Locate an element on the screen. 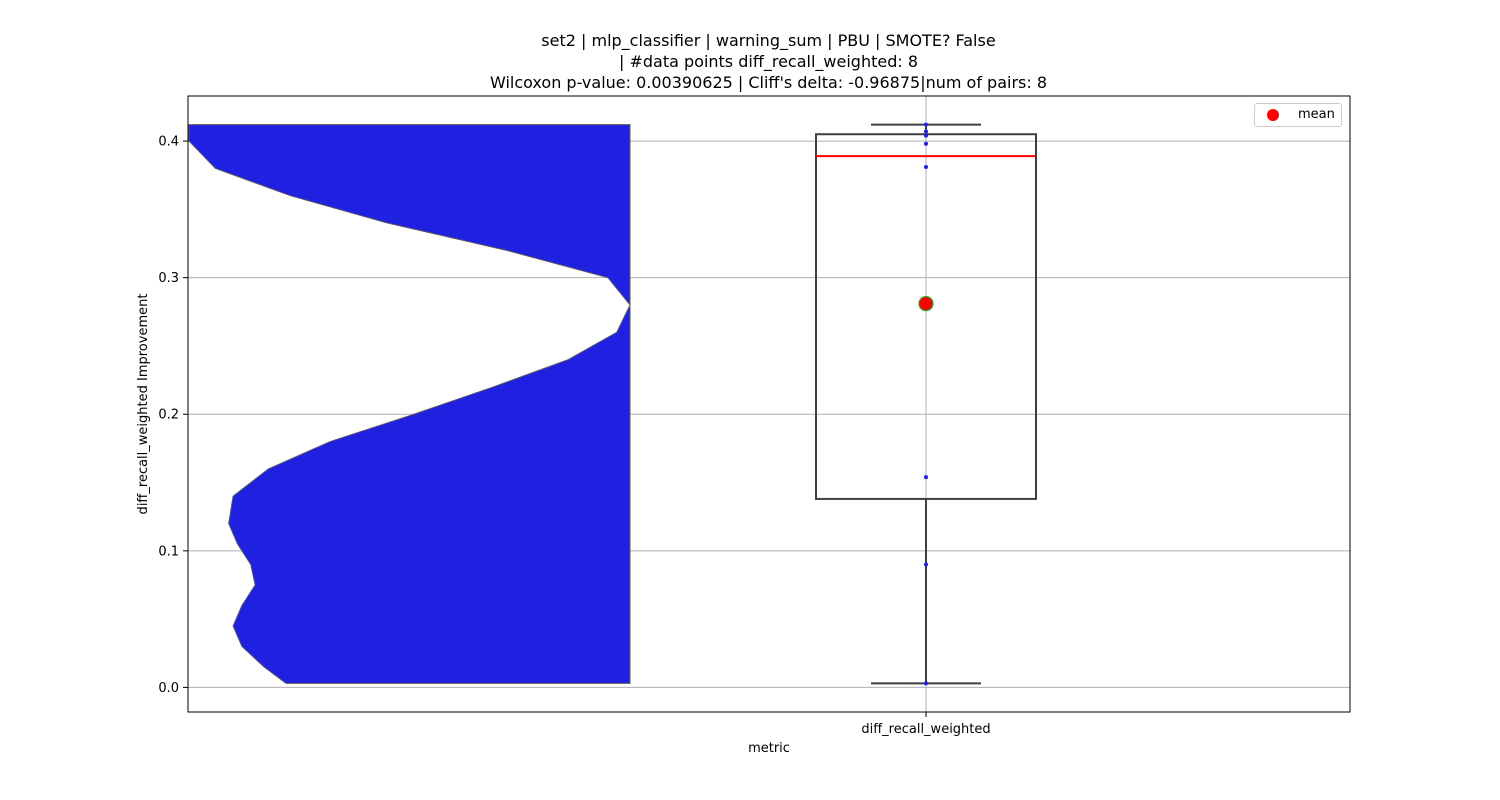 The image size is (1500, 800). y-tick-label: 0.3 is located at coordinates (168, 278).